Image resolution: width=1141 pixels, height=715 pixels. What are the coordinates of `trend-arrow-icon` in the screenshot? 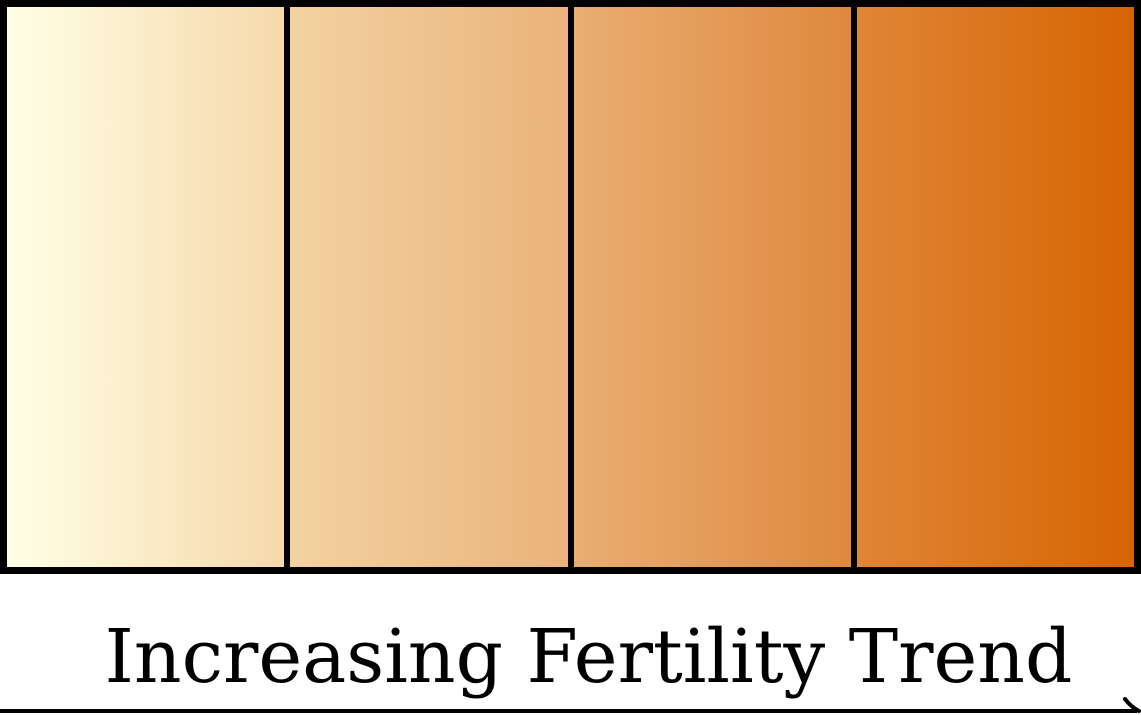 It's located at (570, 705).